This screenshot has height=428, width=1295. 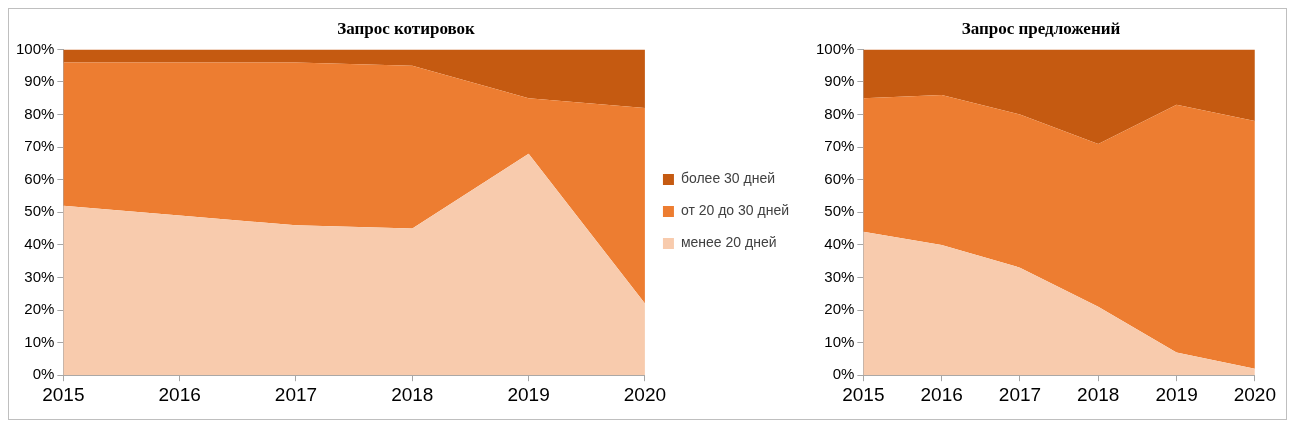 I want to click on legend-label: менее 20 дней, so click(x=728, y=242).